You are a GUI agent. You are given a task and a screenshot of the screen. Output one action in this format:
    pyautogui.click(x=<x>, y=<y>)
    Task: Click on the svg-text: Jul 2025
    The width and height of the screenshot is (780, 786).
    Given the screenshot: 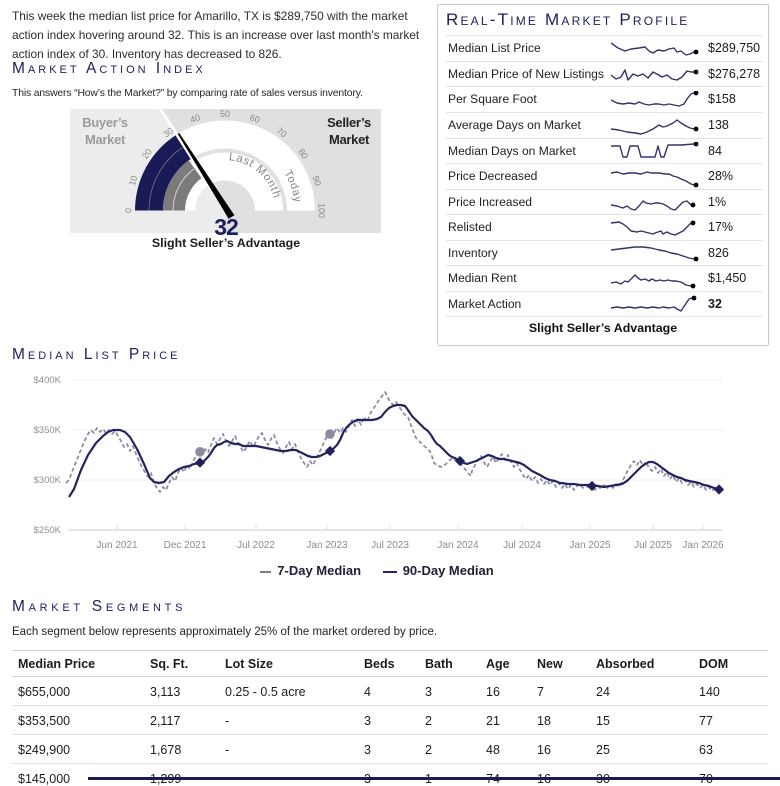 What is the action you would take?
    pyautogui.click(x=653, y=545)
    